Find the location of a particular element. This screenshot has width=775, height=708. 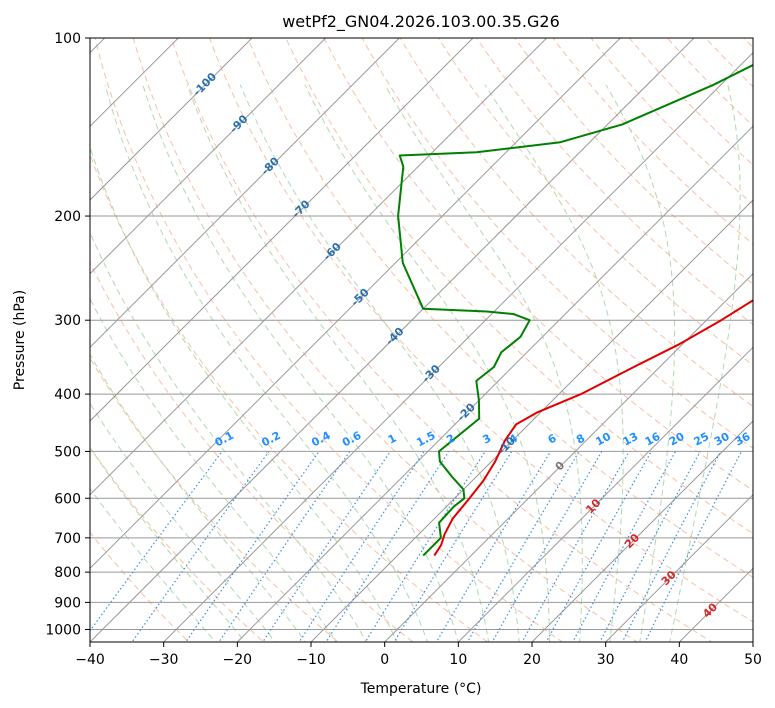

y-tick-label: 700 is located at coordinates (67, 539).